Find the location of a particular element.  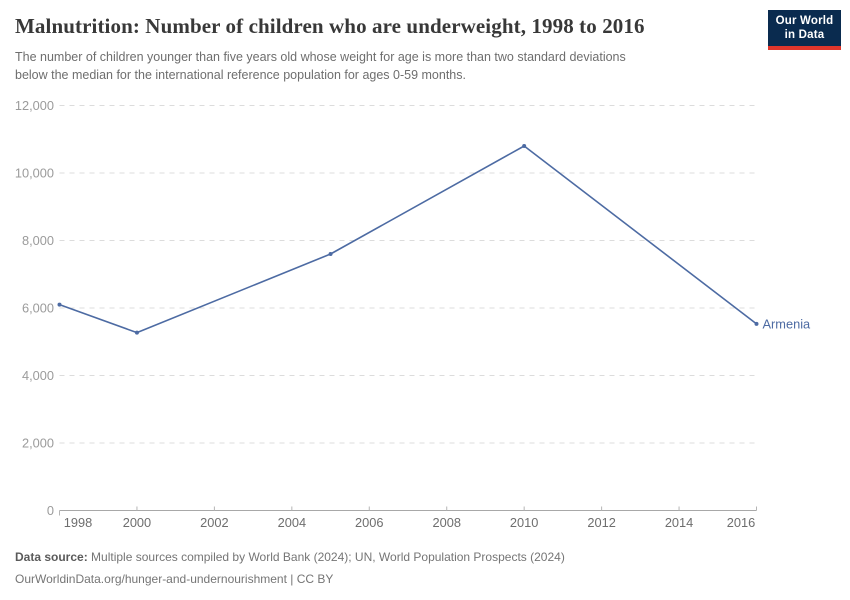

x-tick-label: 2006 is located at coordinates (369, 522).